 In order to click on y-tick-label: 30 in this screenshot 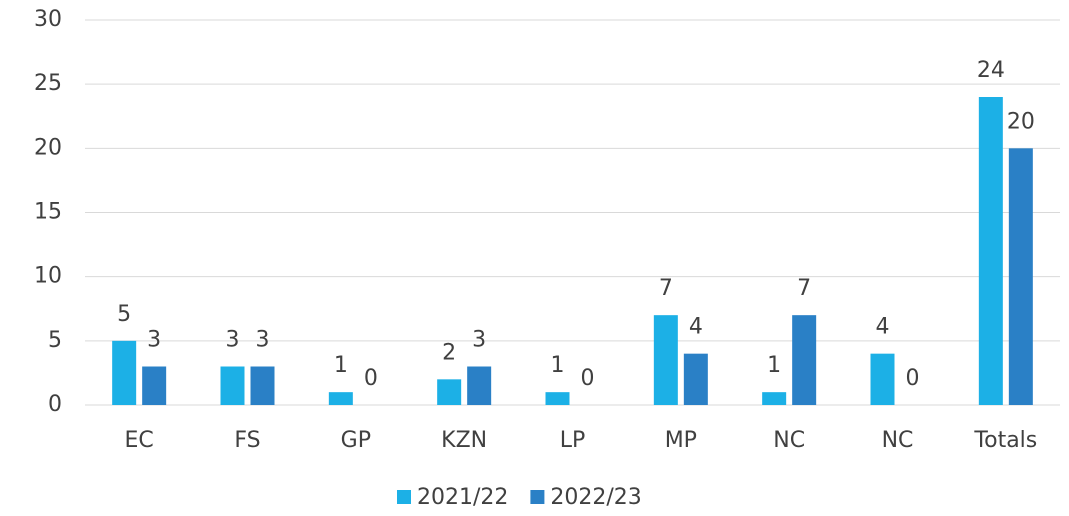, I will do `click(48, 19)`.